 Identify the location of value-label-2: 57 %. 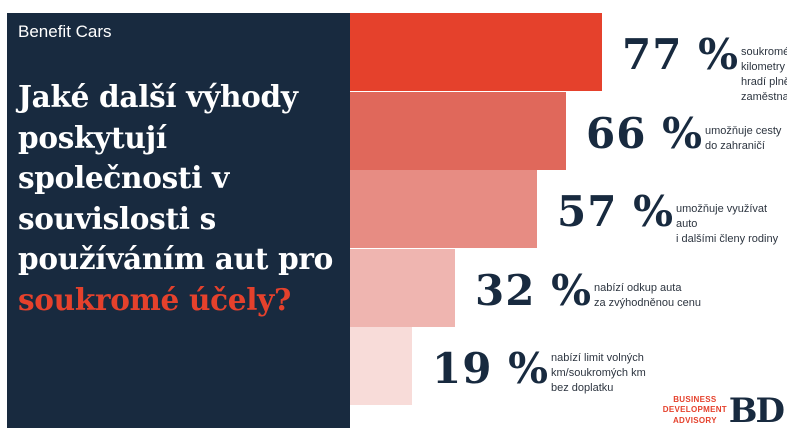
(615, 211).